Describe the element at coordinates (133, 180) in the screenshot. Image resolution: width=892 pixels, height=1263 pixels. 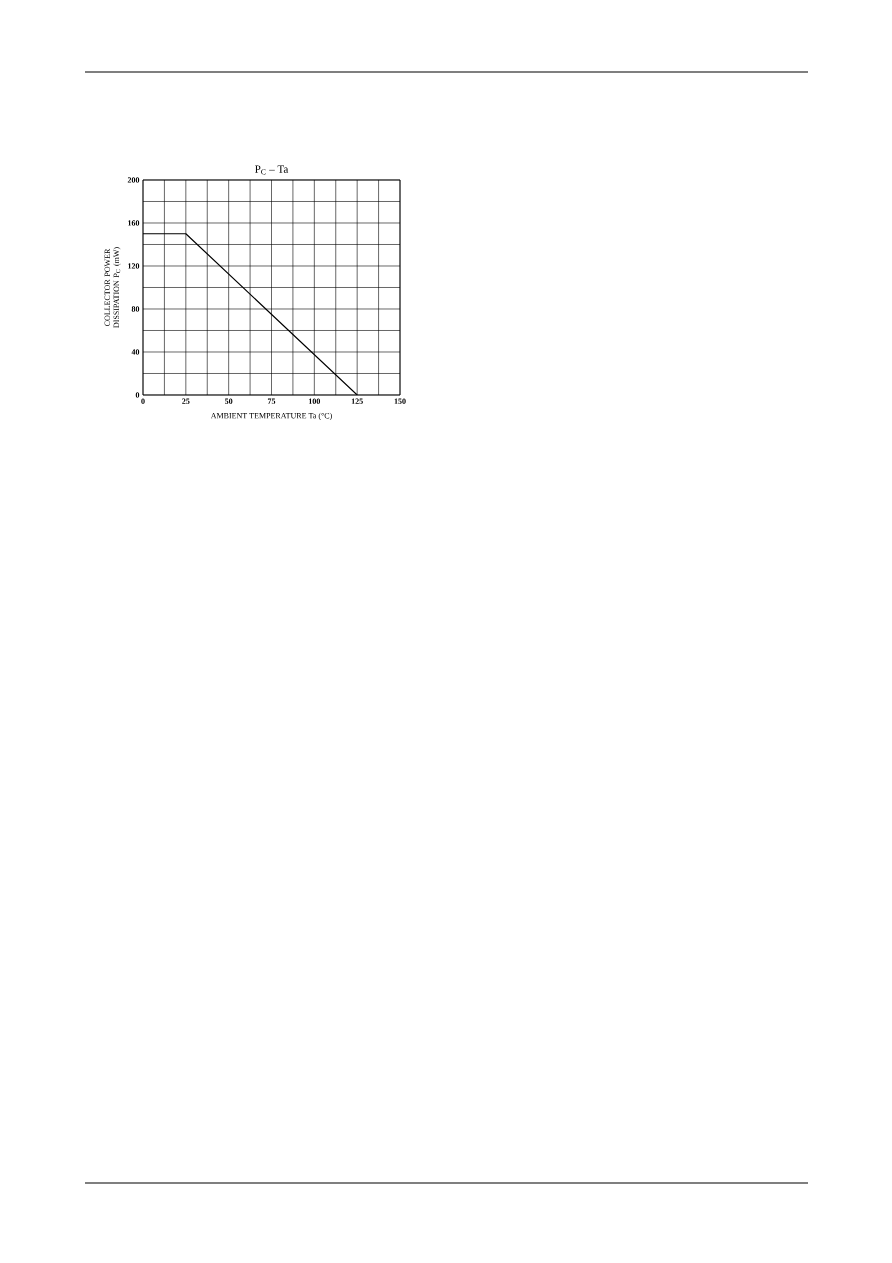
I see `y-tick-label: 200` at that location.